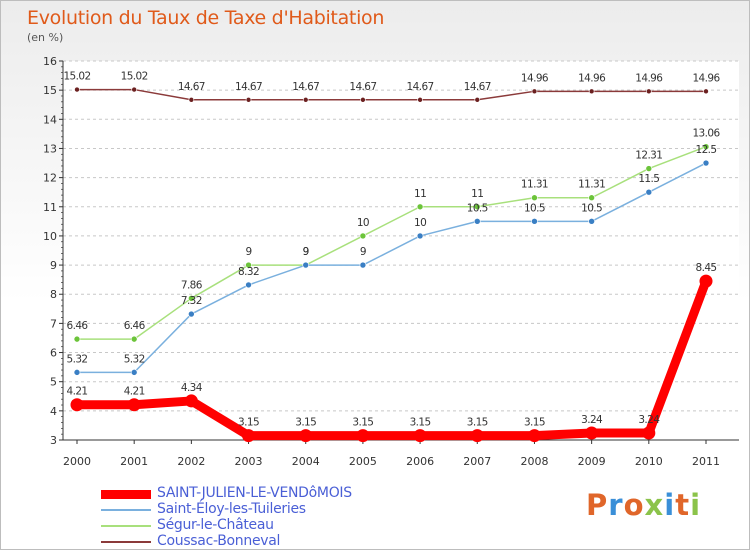 The image size is (750, 551). I want to click on y-tick-label: 7, so click(53, 323).